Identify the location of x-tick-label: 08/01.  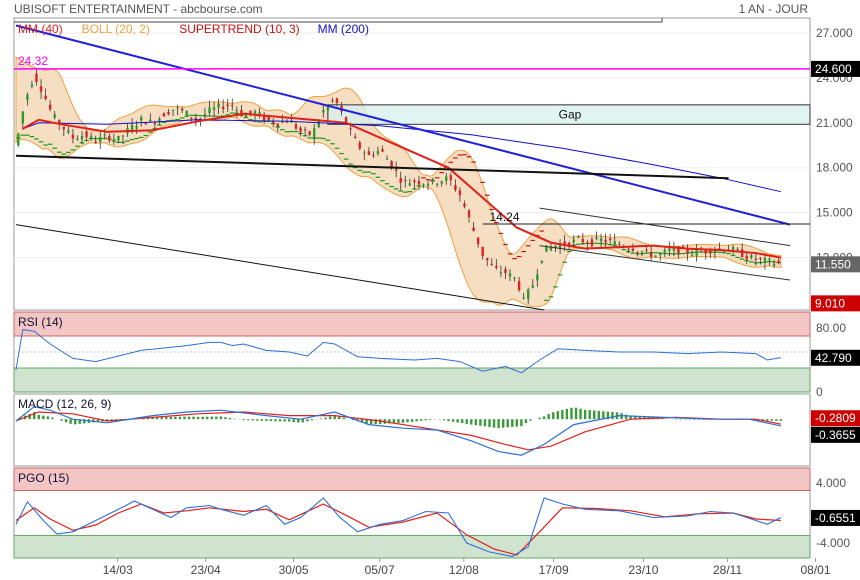
(815, 570).